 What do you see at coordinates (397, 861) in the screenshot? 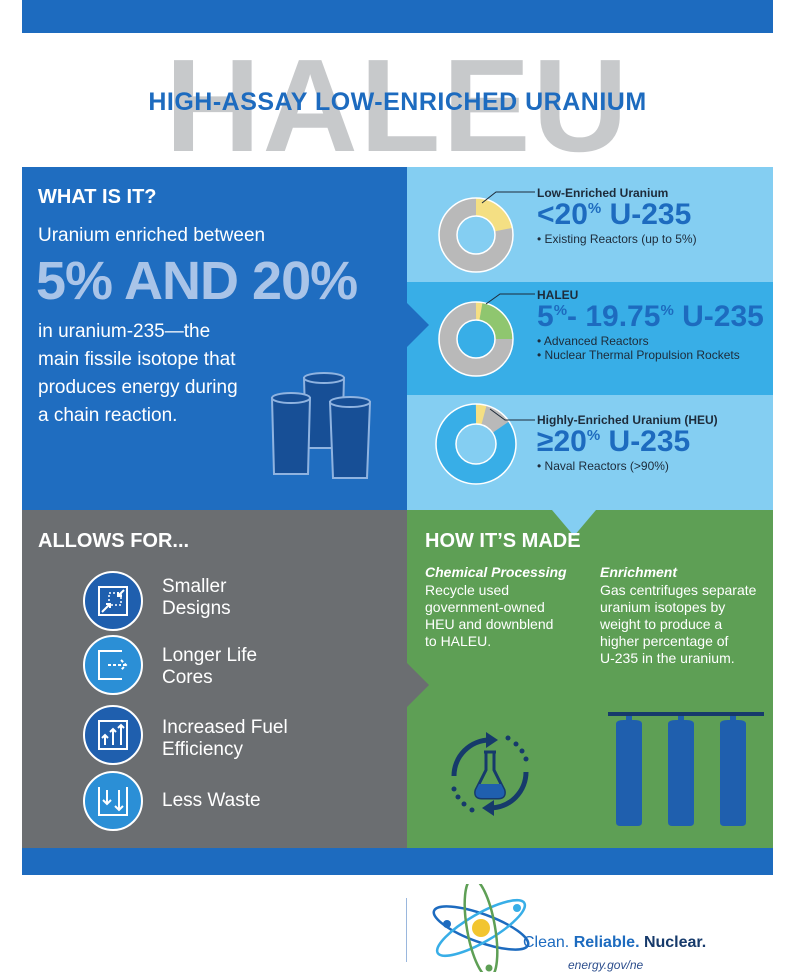
I see `bottom-bar` at bounding box center [397, 861].